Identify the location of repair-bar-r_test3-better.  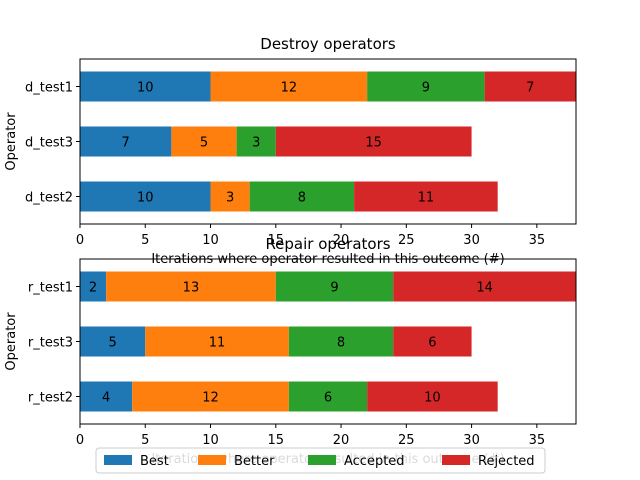
(217, 341).